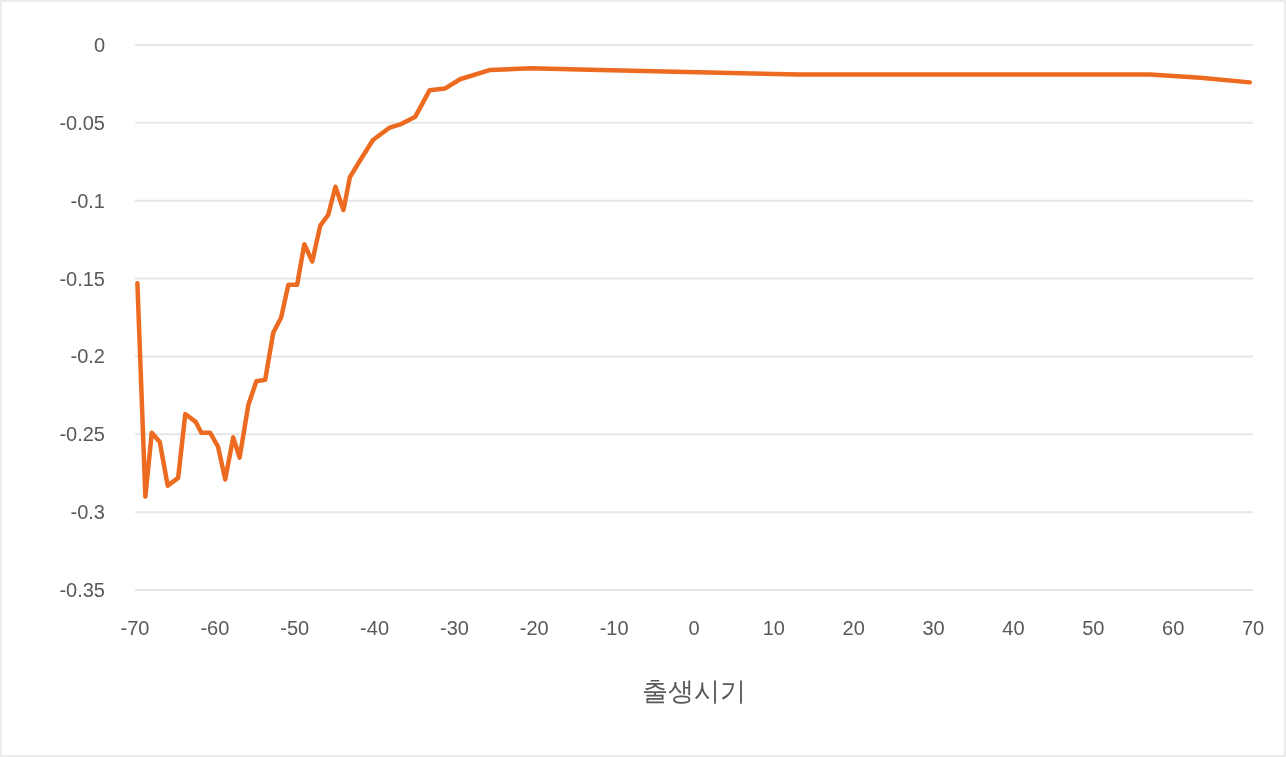 The image size is (1286, 757). Describe the element at coordinates (1013, 628) in the screenshot. I see `x-tick-label: 40` at that location.